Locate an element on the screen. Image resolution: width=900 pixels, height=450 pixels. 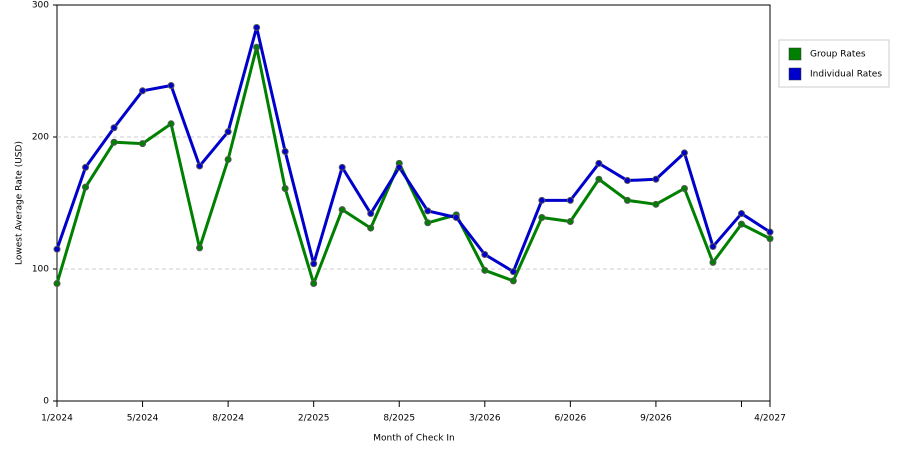
x-tick-label: 8/2024 is located at coordinates (228, 419).